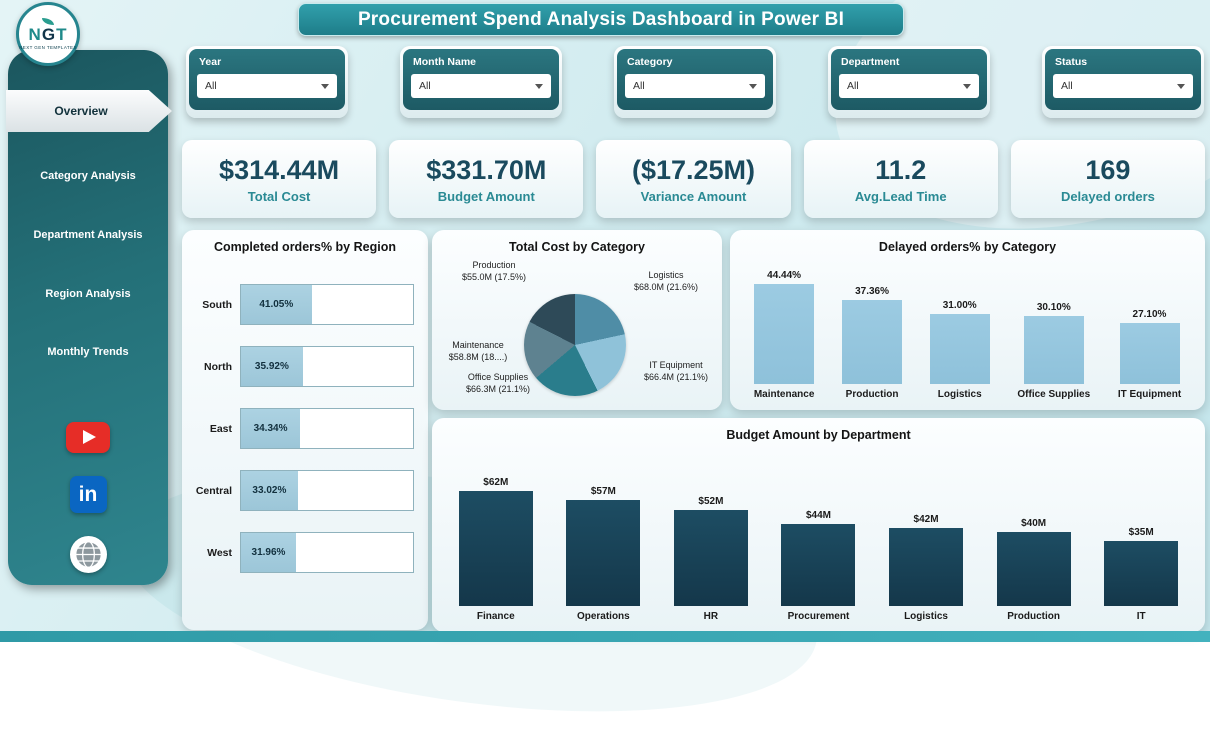 This screenshot has width=1210, height=750. I want to click on pie-label-name: Maintenance, so click(478, 345).